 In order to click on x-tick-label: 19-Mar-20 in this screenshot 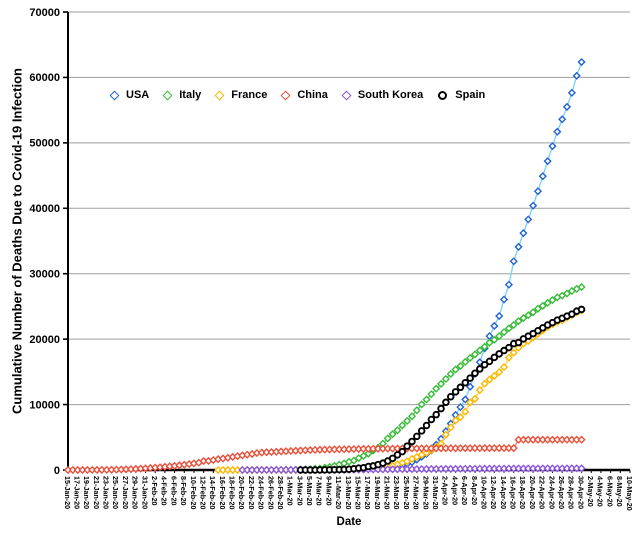, I will do `click(377, 493)`.